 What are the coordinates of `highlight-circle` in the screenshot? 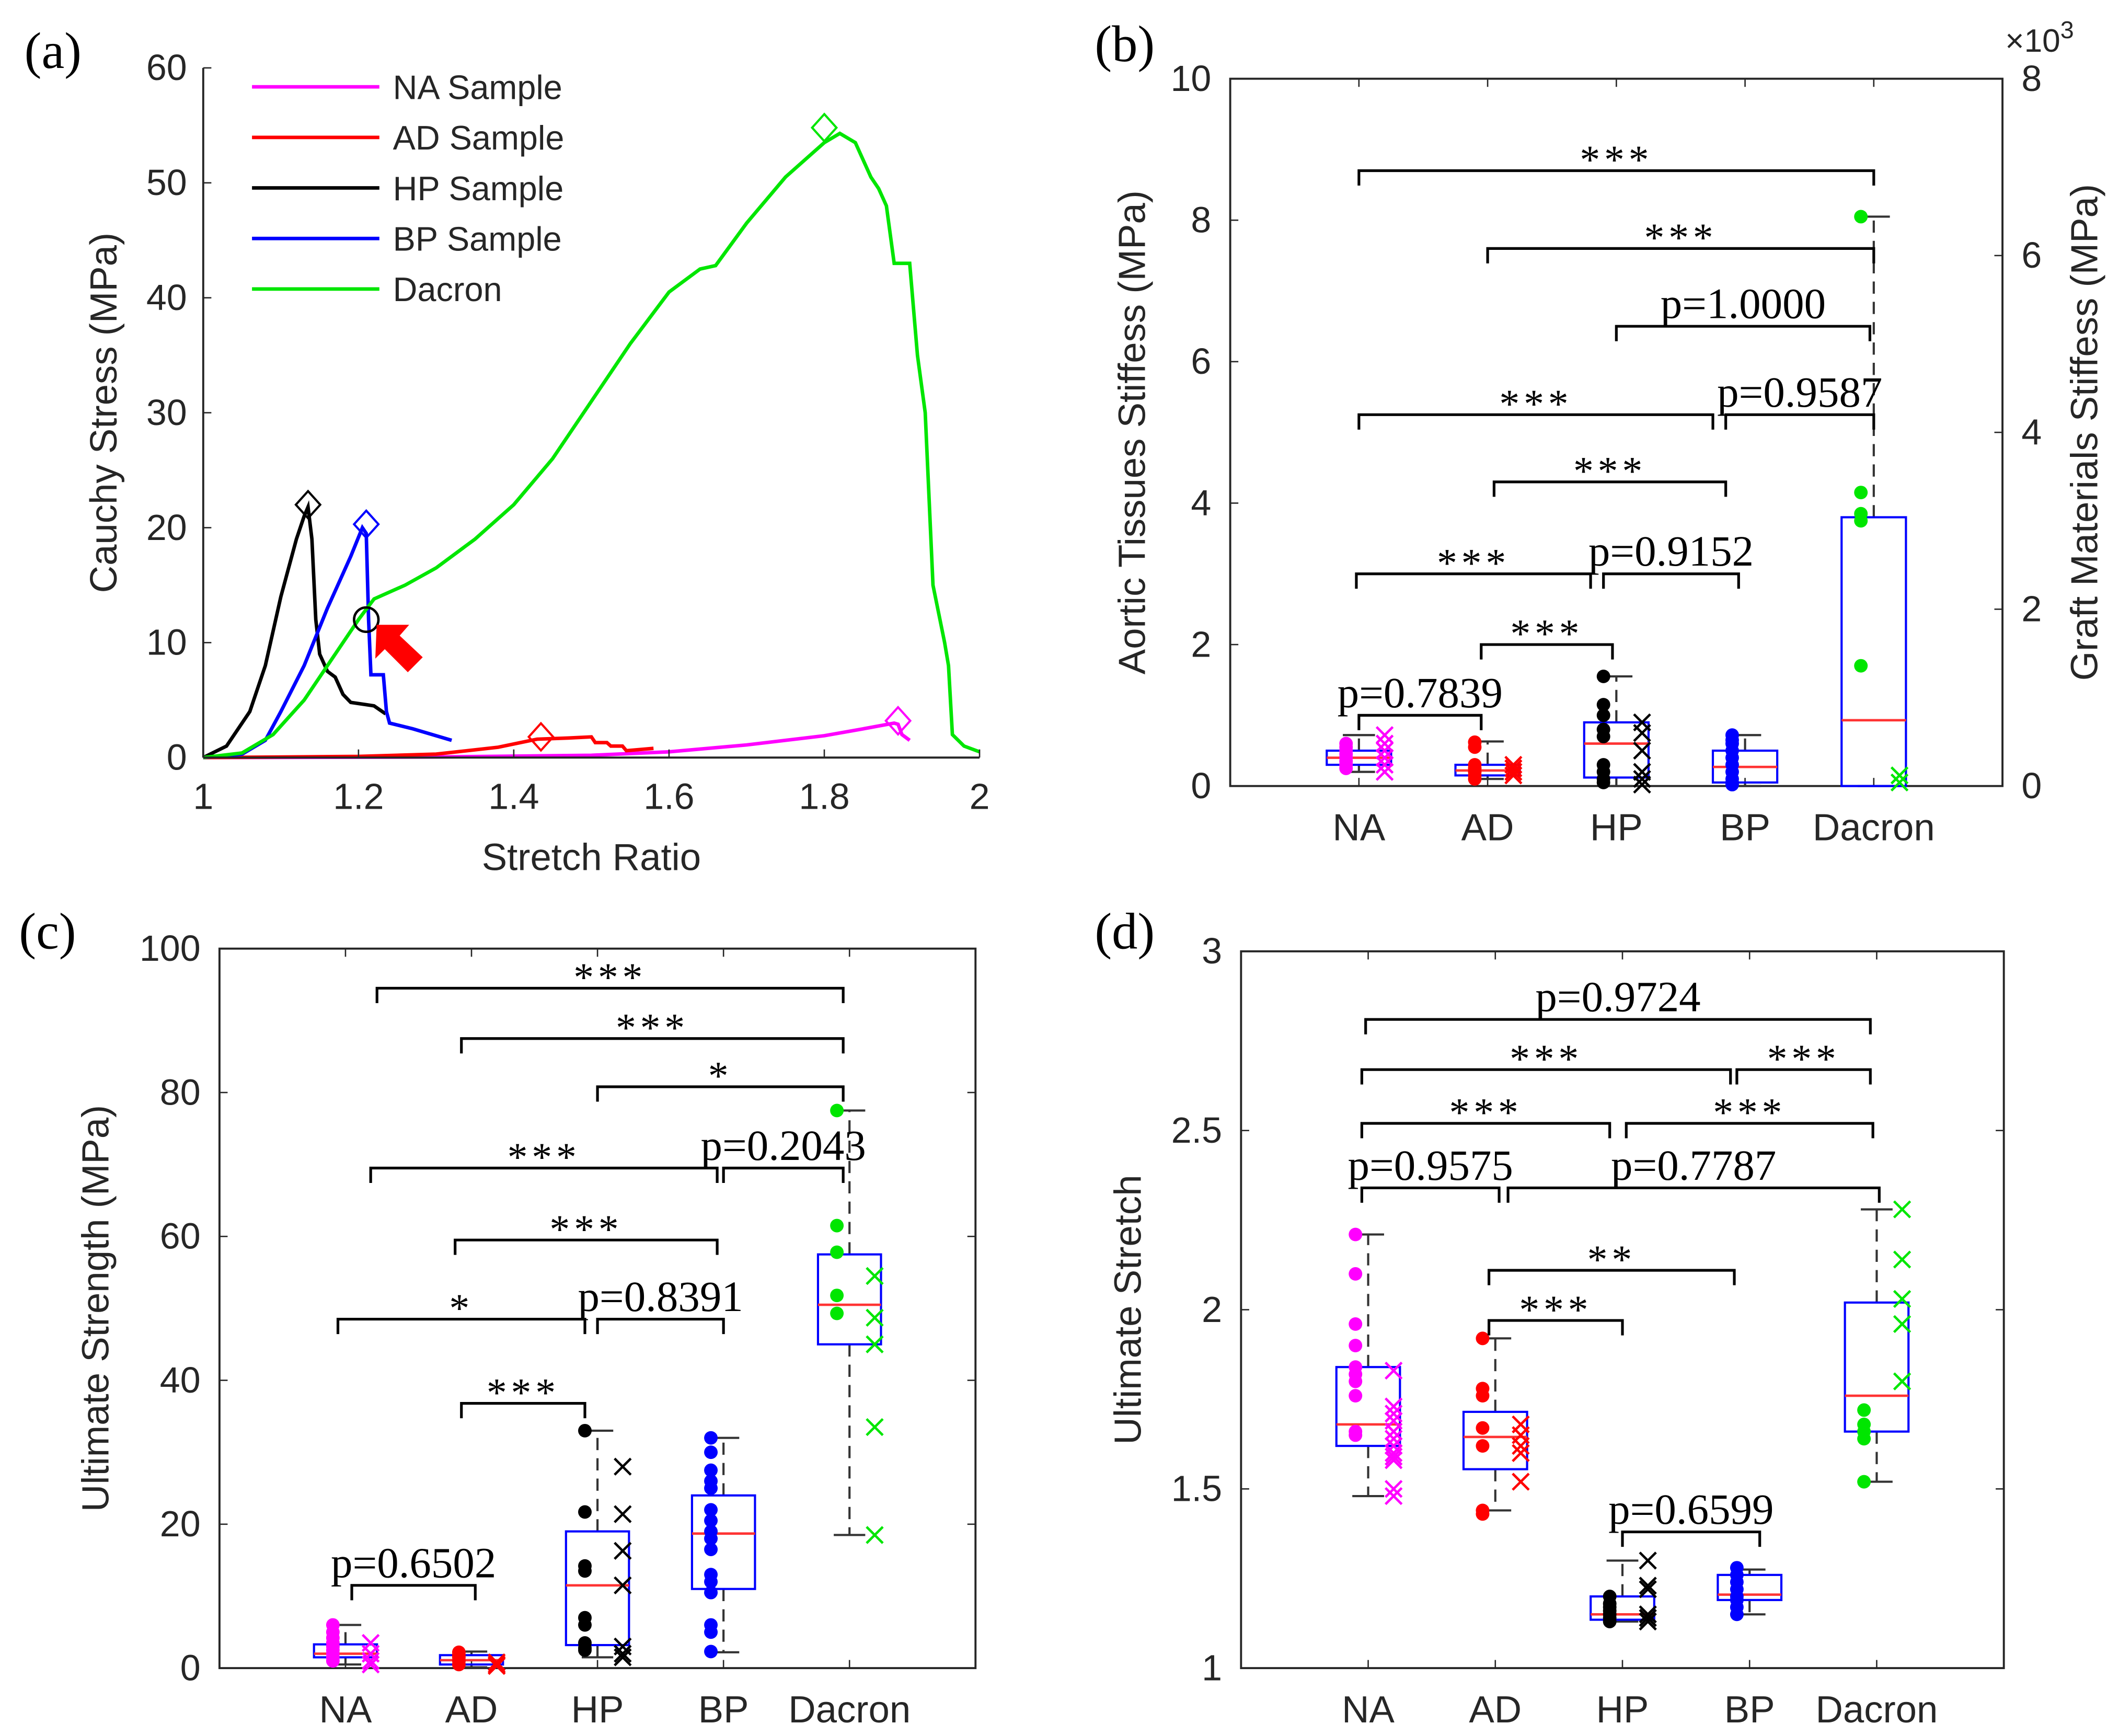 It's located at (366, 620).